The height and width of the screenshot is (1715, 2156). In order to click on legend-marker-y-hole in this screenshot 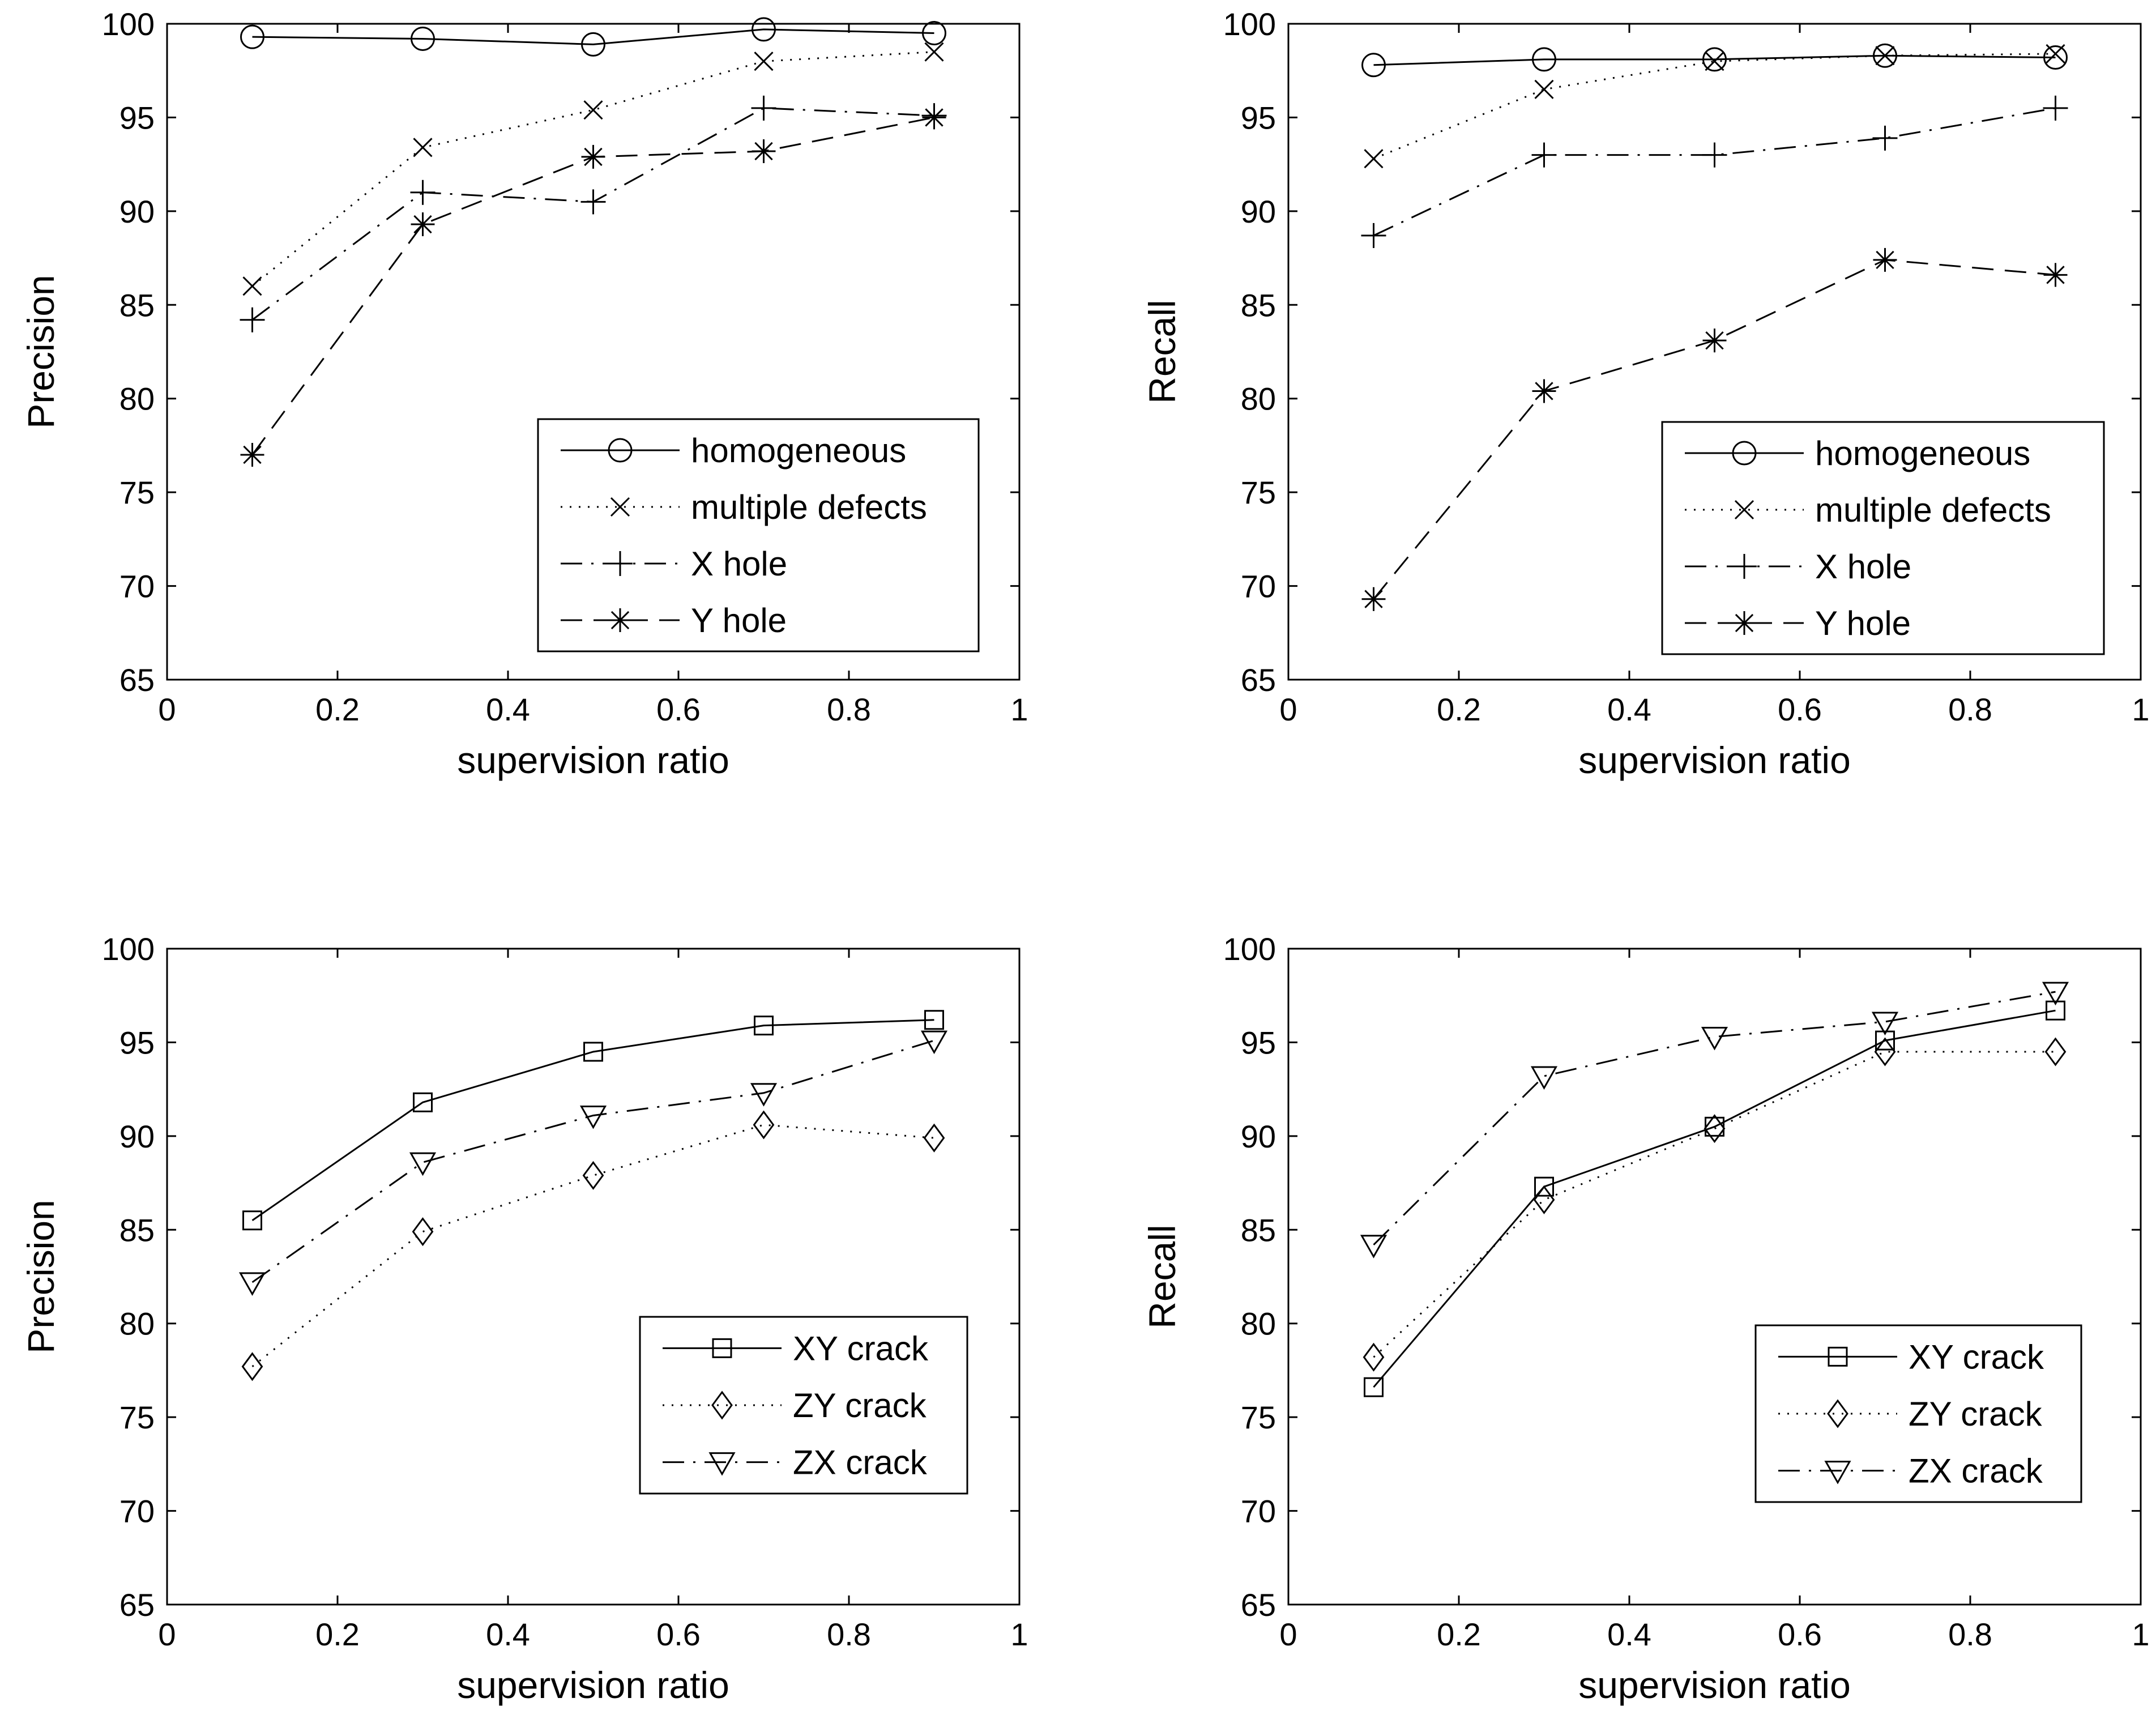, I will do `click(1744, 623)`.